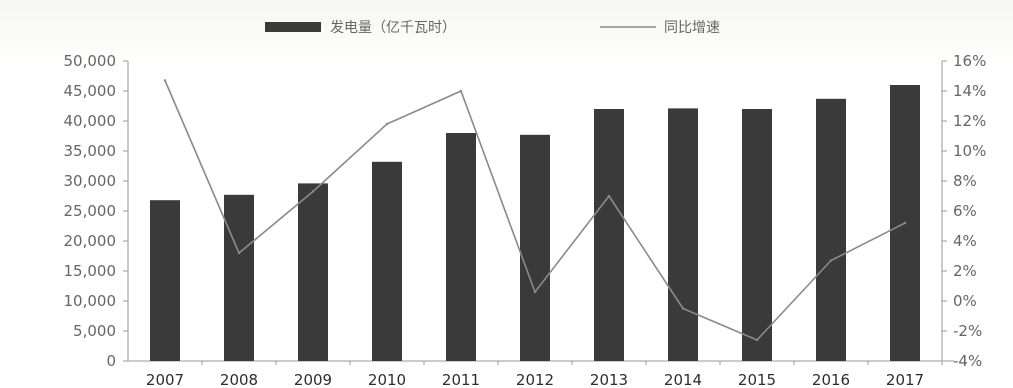  What do you see at coordinates (969, 151) in the screenshot?
I see `y-right-tick-label: 10%` at bounding box center [969, 151].